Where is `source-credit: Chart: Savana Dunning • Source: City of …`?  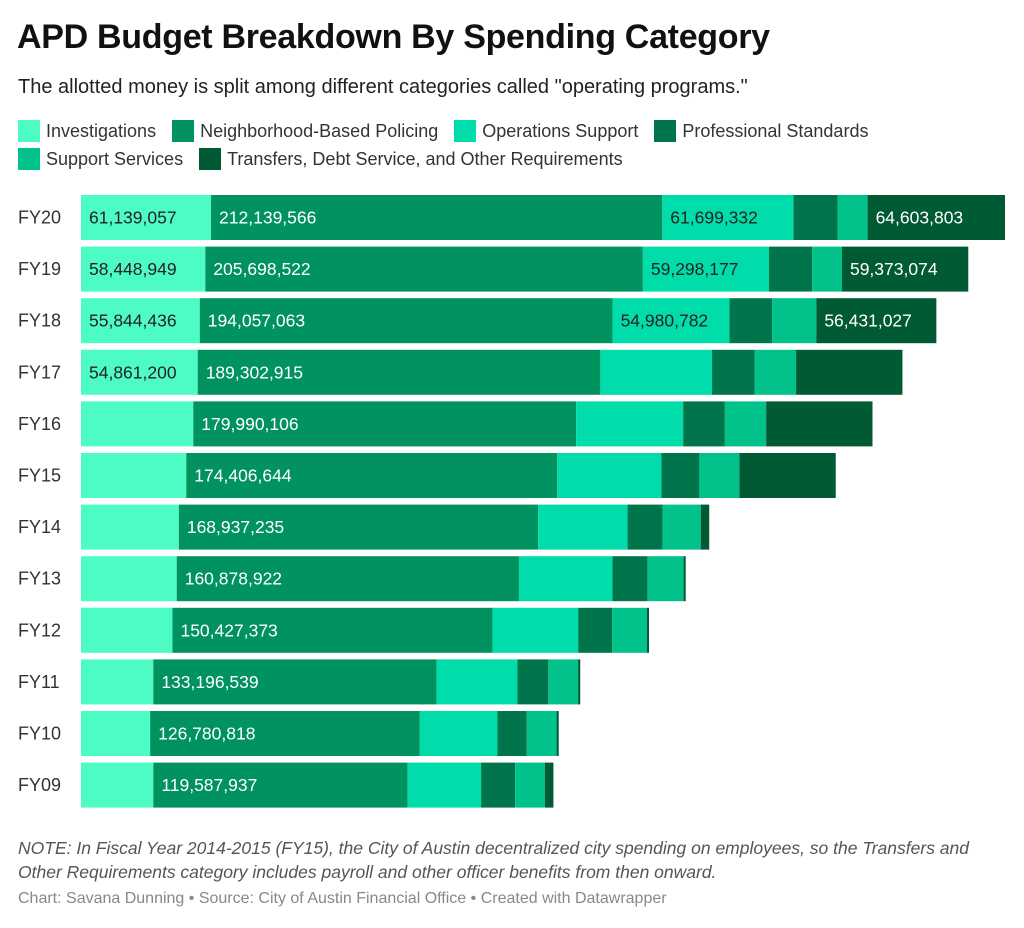 source-credit: Chart: Savana Dunning • Source: City of … is located at coordinates (342, 898).